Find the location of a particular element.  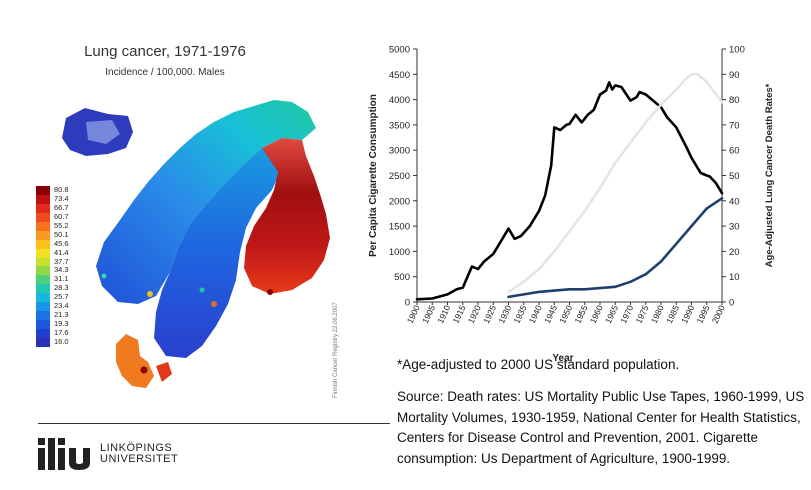

legend-label: 45.6 is located at coordinates (61, 243).